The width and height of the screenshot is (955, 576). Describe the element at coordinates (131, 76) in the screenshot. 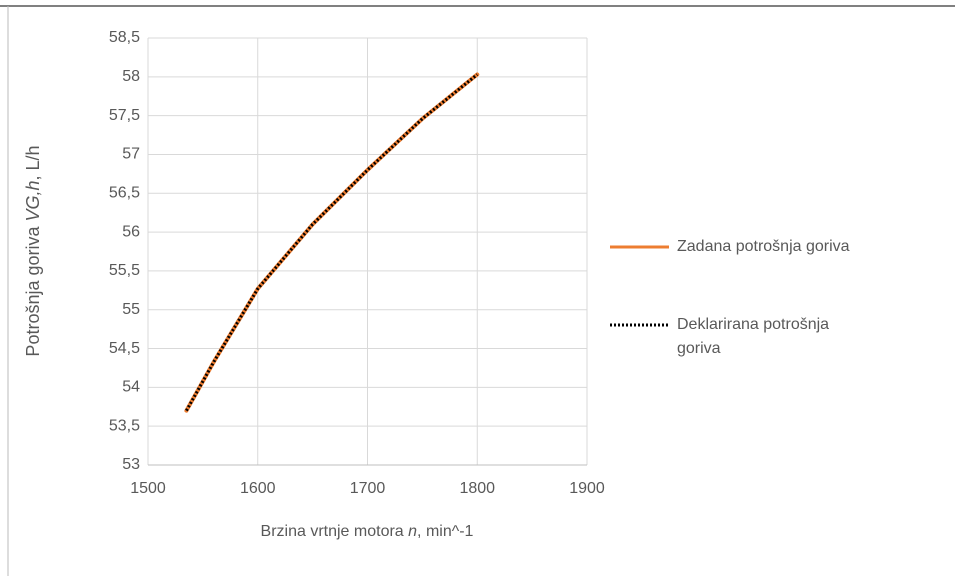

I see `y-tick-label: 58` at that location.